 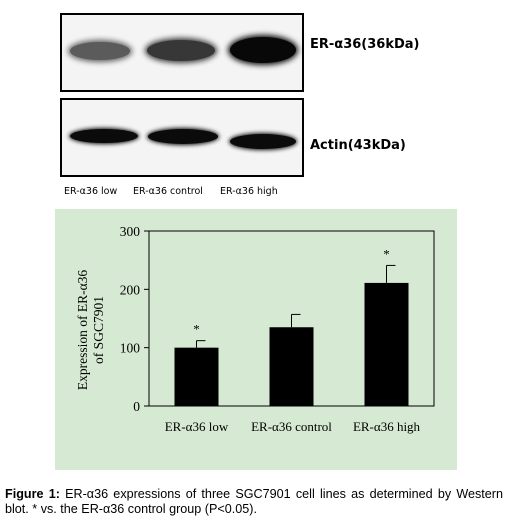 What do you see at coordinates (91, 191) in the screenshot?
I see `lane-label-low: ER-α36 low` at bounding box center [91, 191].